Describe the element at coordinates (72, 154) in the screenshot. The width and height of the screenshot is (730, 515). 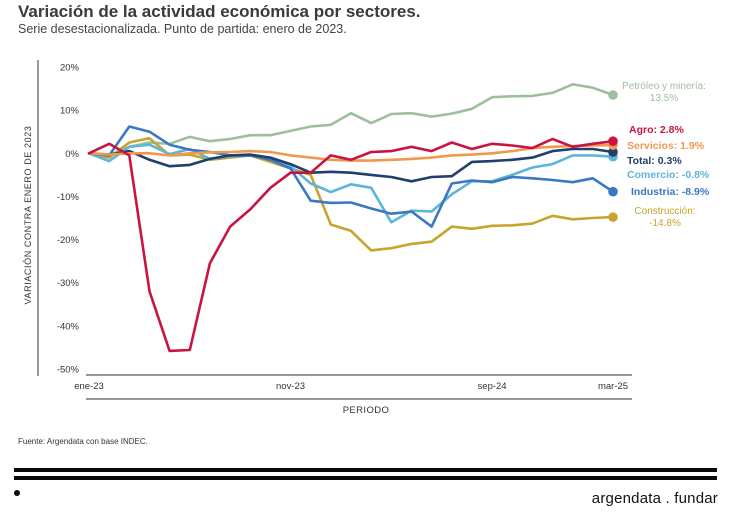
I see `y-tick-label: 0%` at that location.